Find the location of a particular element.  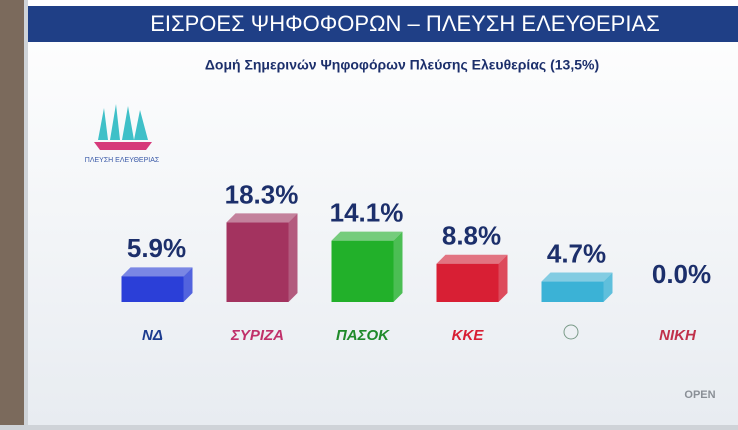

chart-title: ΕΙΣΡΟΕΣ ΨΗΦΟΦΟΡΩΝ – ΠΛΕΥΣΗ ΕΛΕΥΘΕΡΙΑΣ is located at coordinates (404, 23).